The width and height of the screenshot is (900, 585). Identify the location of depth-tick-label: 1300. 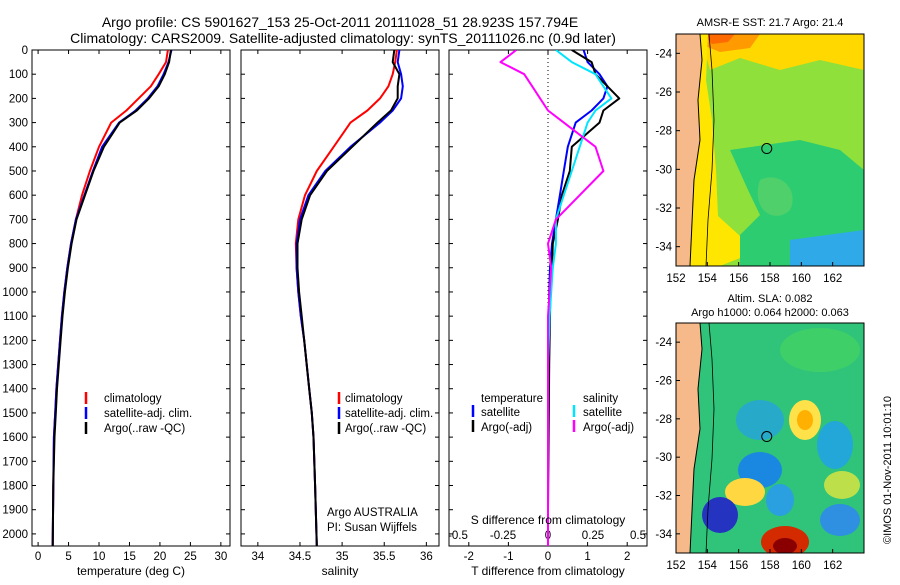
(15, 366).